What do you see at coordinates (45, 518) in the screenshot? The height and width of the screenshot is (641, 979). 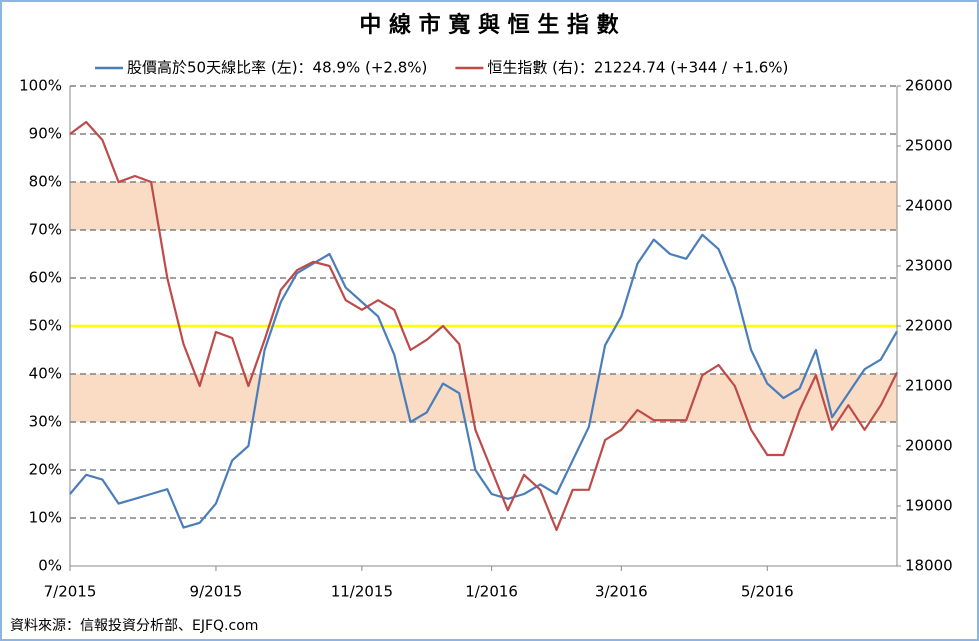 I see `y-tick-label: 10%` at bounding box center [45, 518].